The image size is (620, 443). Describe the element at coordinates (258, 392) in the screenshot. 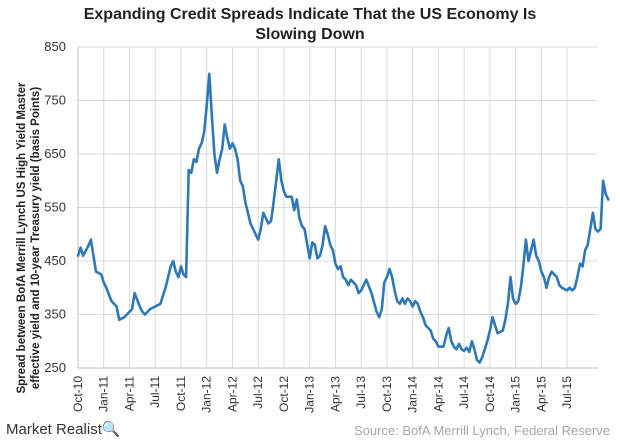

I see `x-tick-label: Jul-12` at that location.